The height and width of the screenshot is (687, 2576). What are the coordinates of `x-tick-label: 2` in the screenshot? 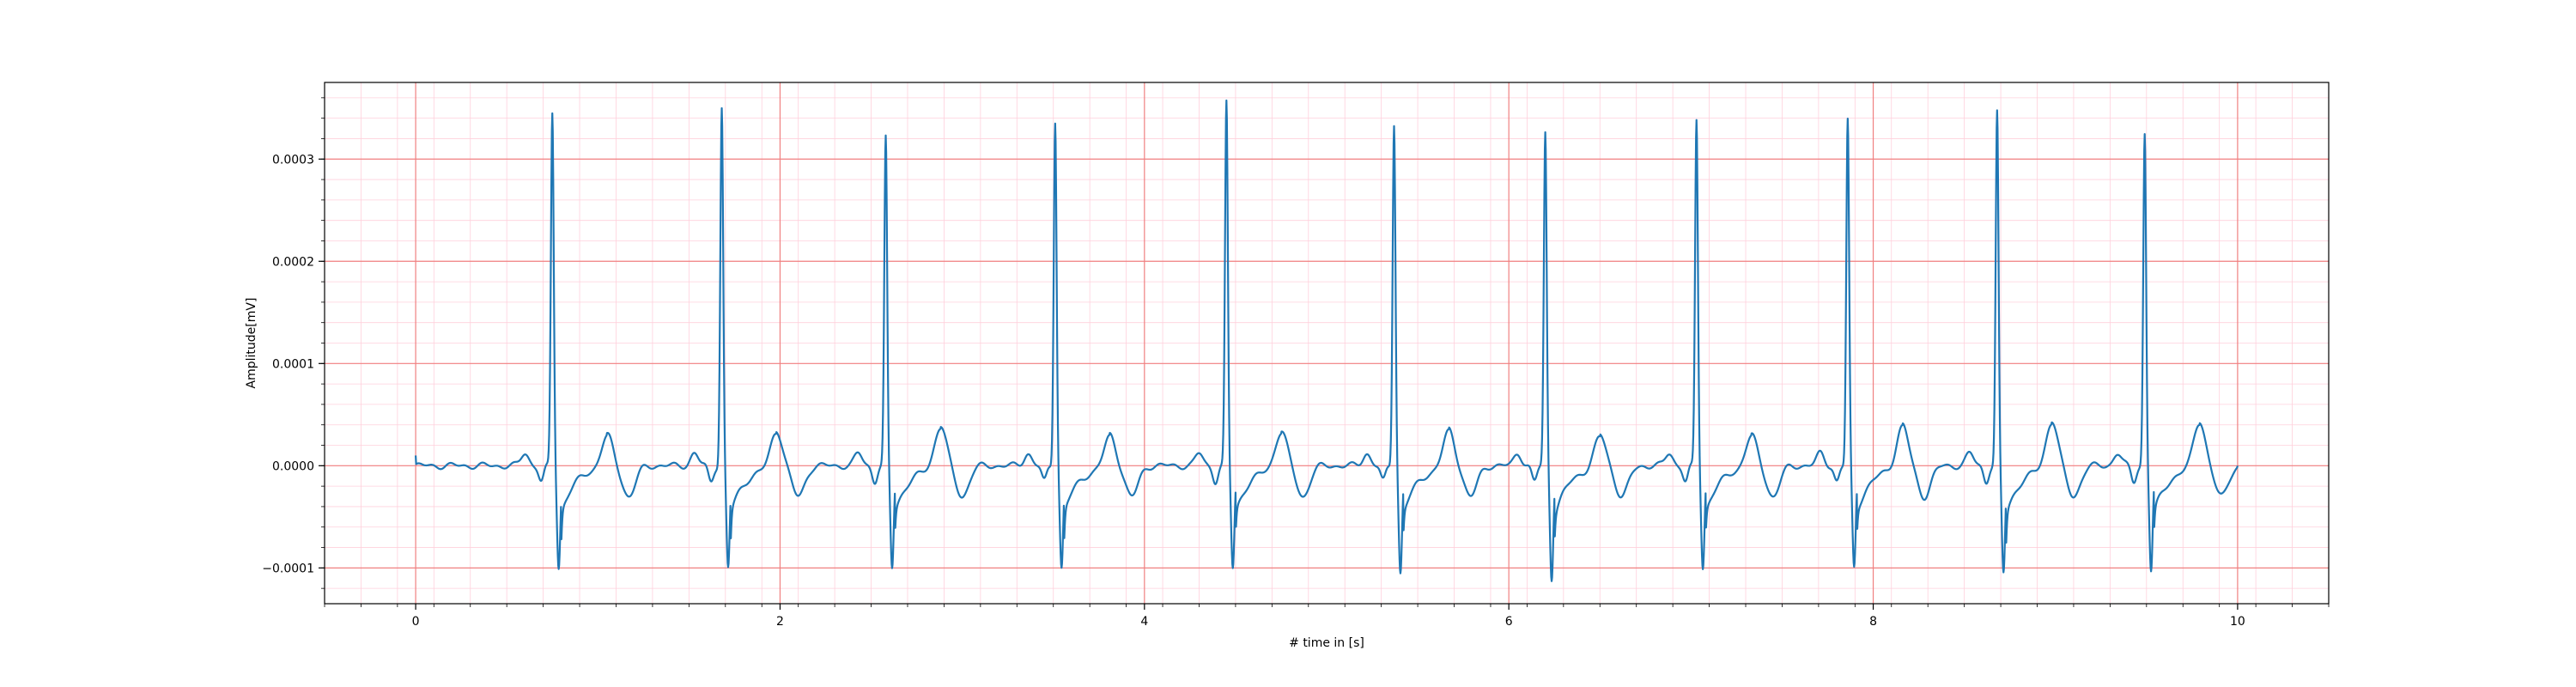 It's located at (780, 622).